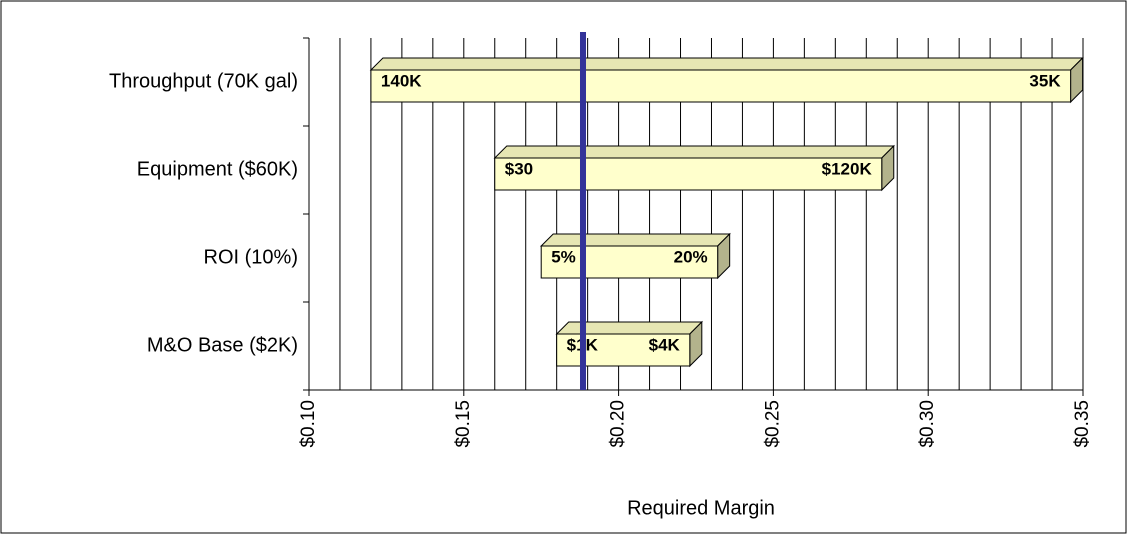 Image resolution: width=1128 pixels, height=535 pixels. Describe the element at coordinates (701, 508) in the screenshot. I see `x-axis-title: Required Margin` at that location.